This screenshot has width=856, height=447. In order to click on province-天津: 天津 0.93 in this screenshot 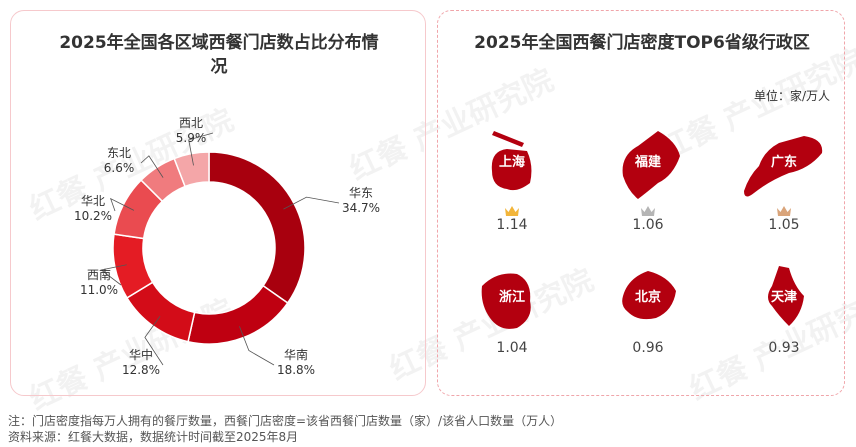, I will do `click(784, 306)`.